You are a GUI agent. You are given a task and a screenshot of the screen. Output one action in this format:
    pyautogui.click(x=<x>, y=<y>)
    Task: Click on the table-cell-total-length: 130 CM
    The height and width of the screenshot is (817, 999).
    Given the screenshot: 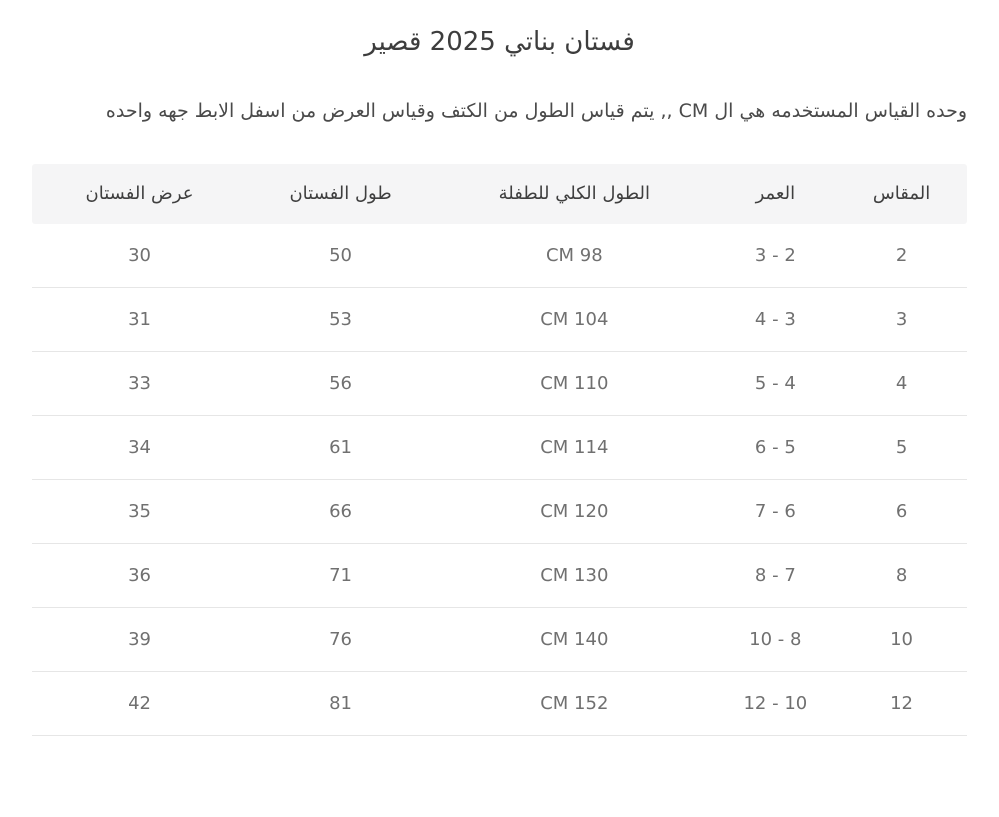 What is the action you would take?
    pyautogui.click(x=574, y=576)
    